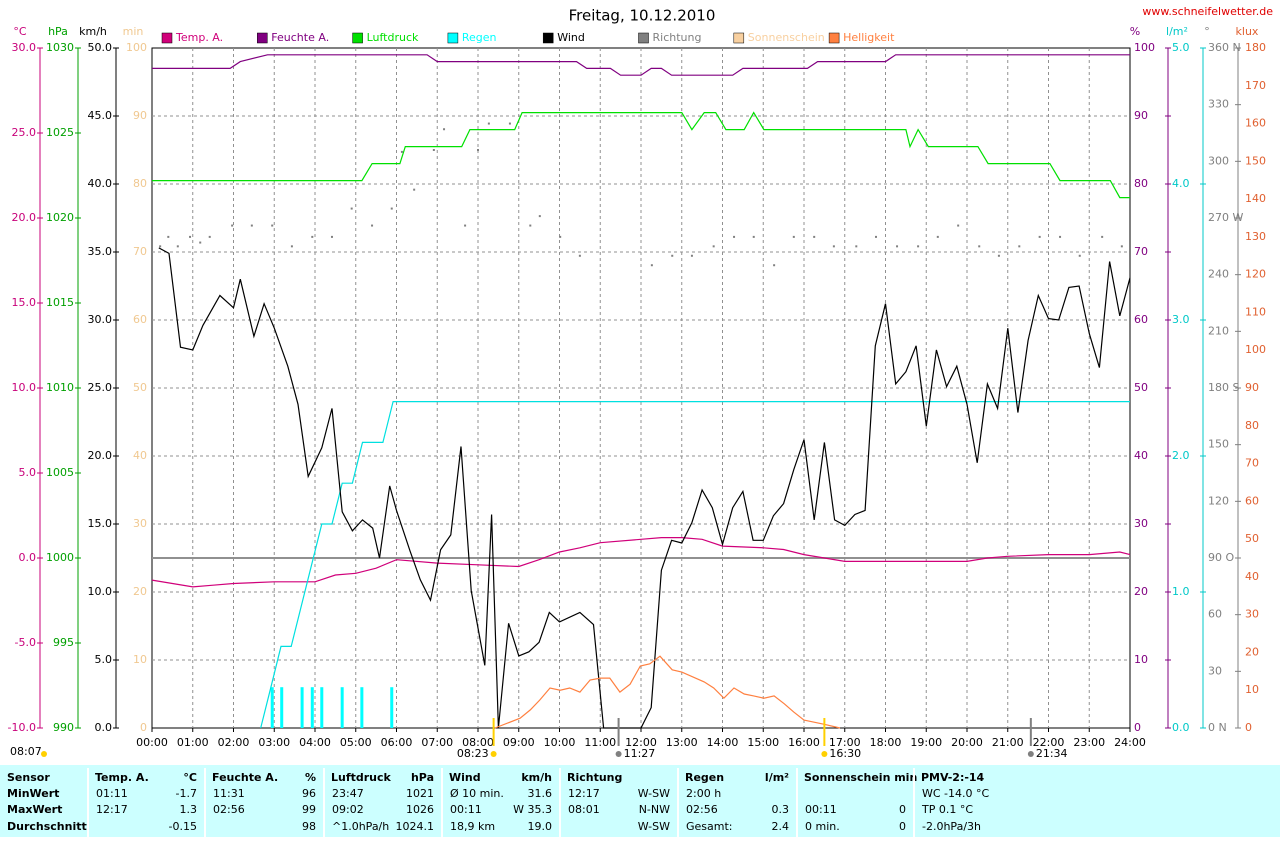  I want to click on cell-value: 0, so click(902, 826).